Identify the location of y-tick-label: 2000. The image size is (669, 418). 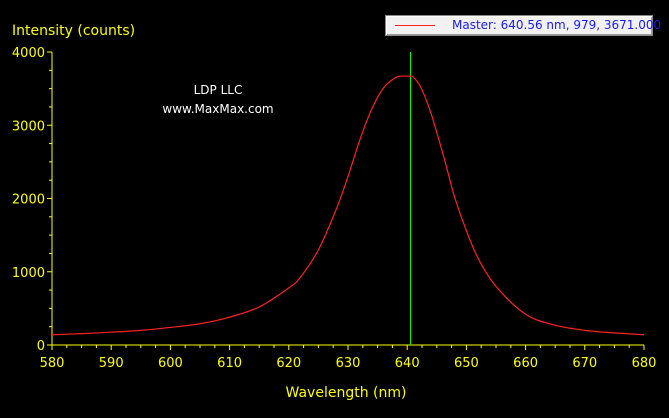
(28, 200).